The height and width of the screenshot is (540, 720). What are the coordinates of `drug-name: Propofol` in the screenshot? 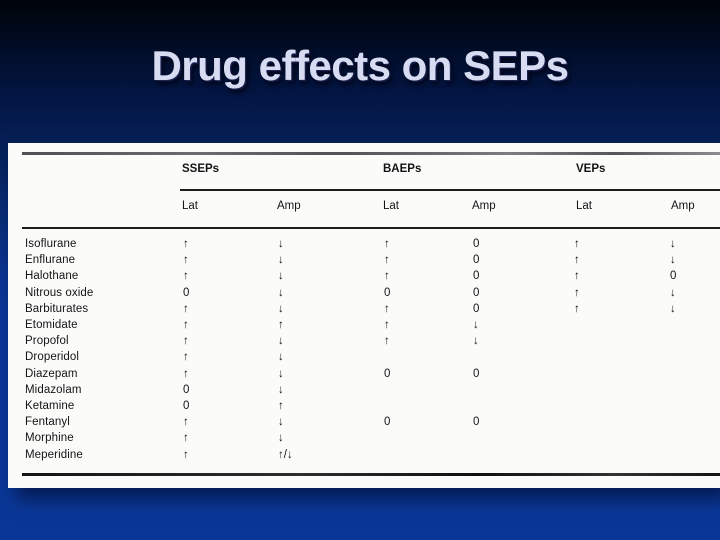 It's located at (47, 341).